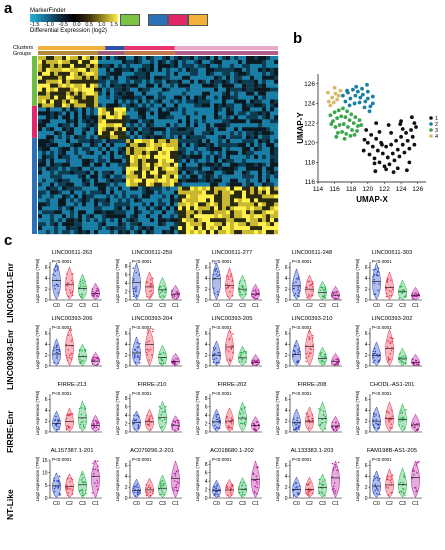 Image resolution: width=445 pixels, height=550 pixels. What do you see at coordinates (76, 25) in the screenshot?
I see `legend-tick: 0.0` at bounding box center [76, 25].